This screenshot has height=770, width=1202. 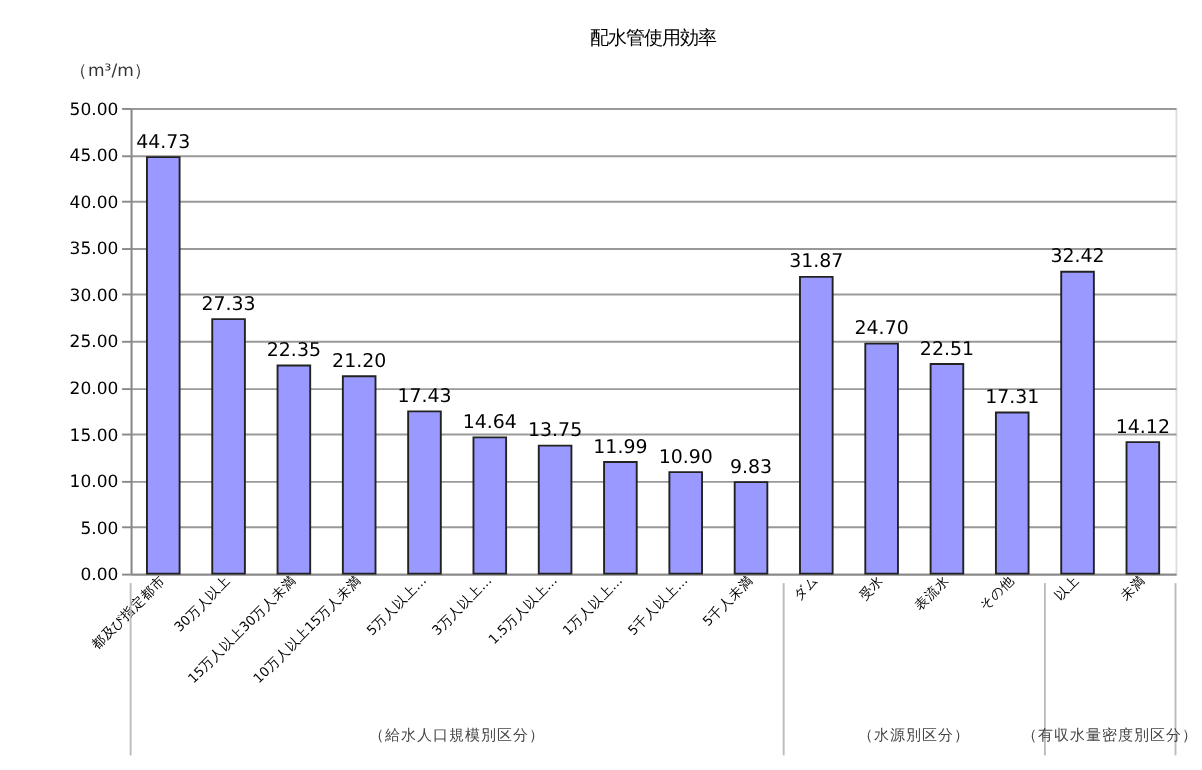 What do you see at coordinates (94, 203) in the screenshot?
I see `y-tick-label: 40.00` at bounding box center [94, 203].